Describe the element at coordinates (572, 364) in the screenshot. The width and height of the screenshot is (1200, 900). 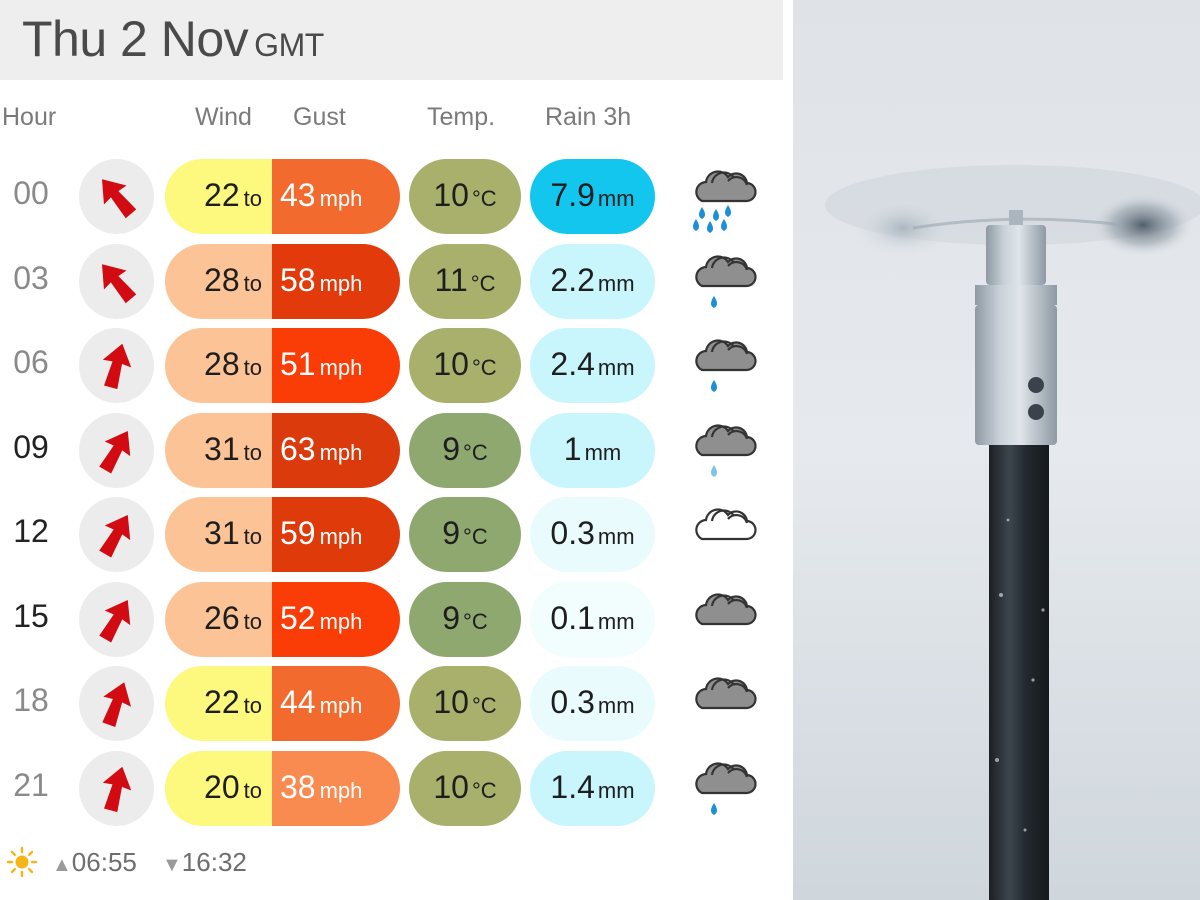
I see `rain-value: 2.4` at that location.